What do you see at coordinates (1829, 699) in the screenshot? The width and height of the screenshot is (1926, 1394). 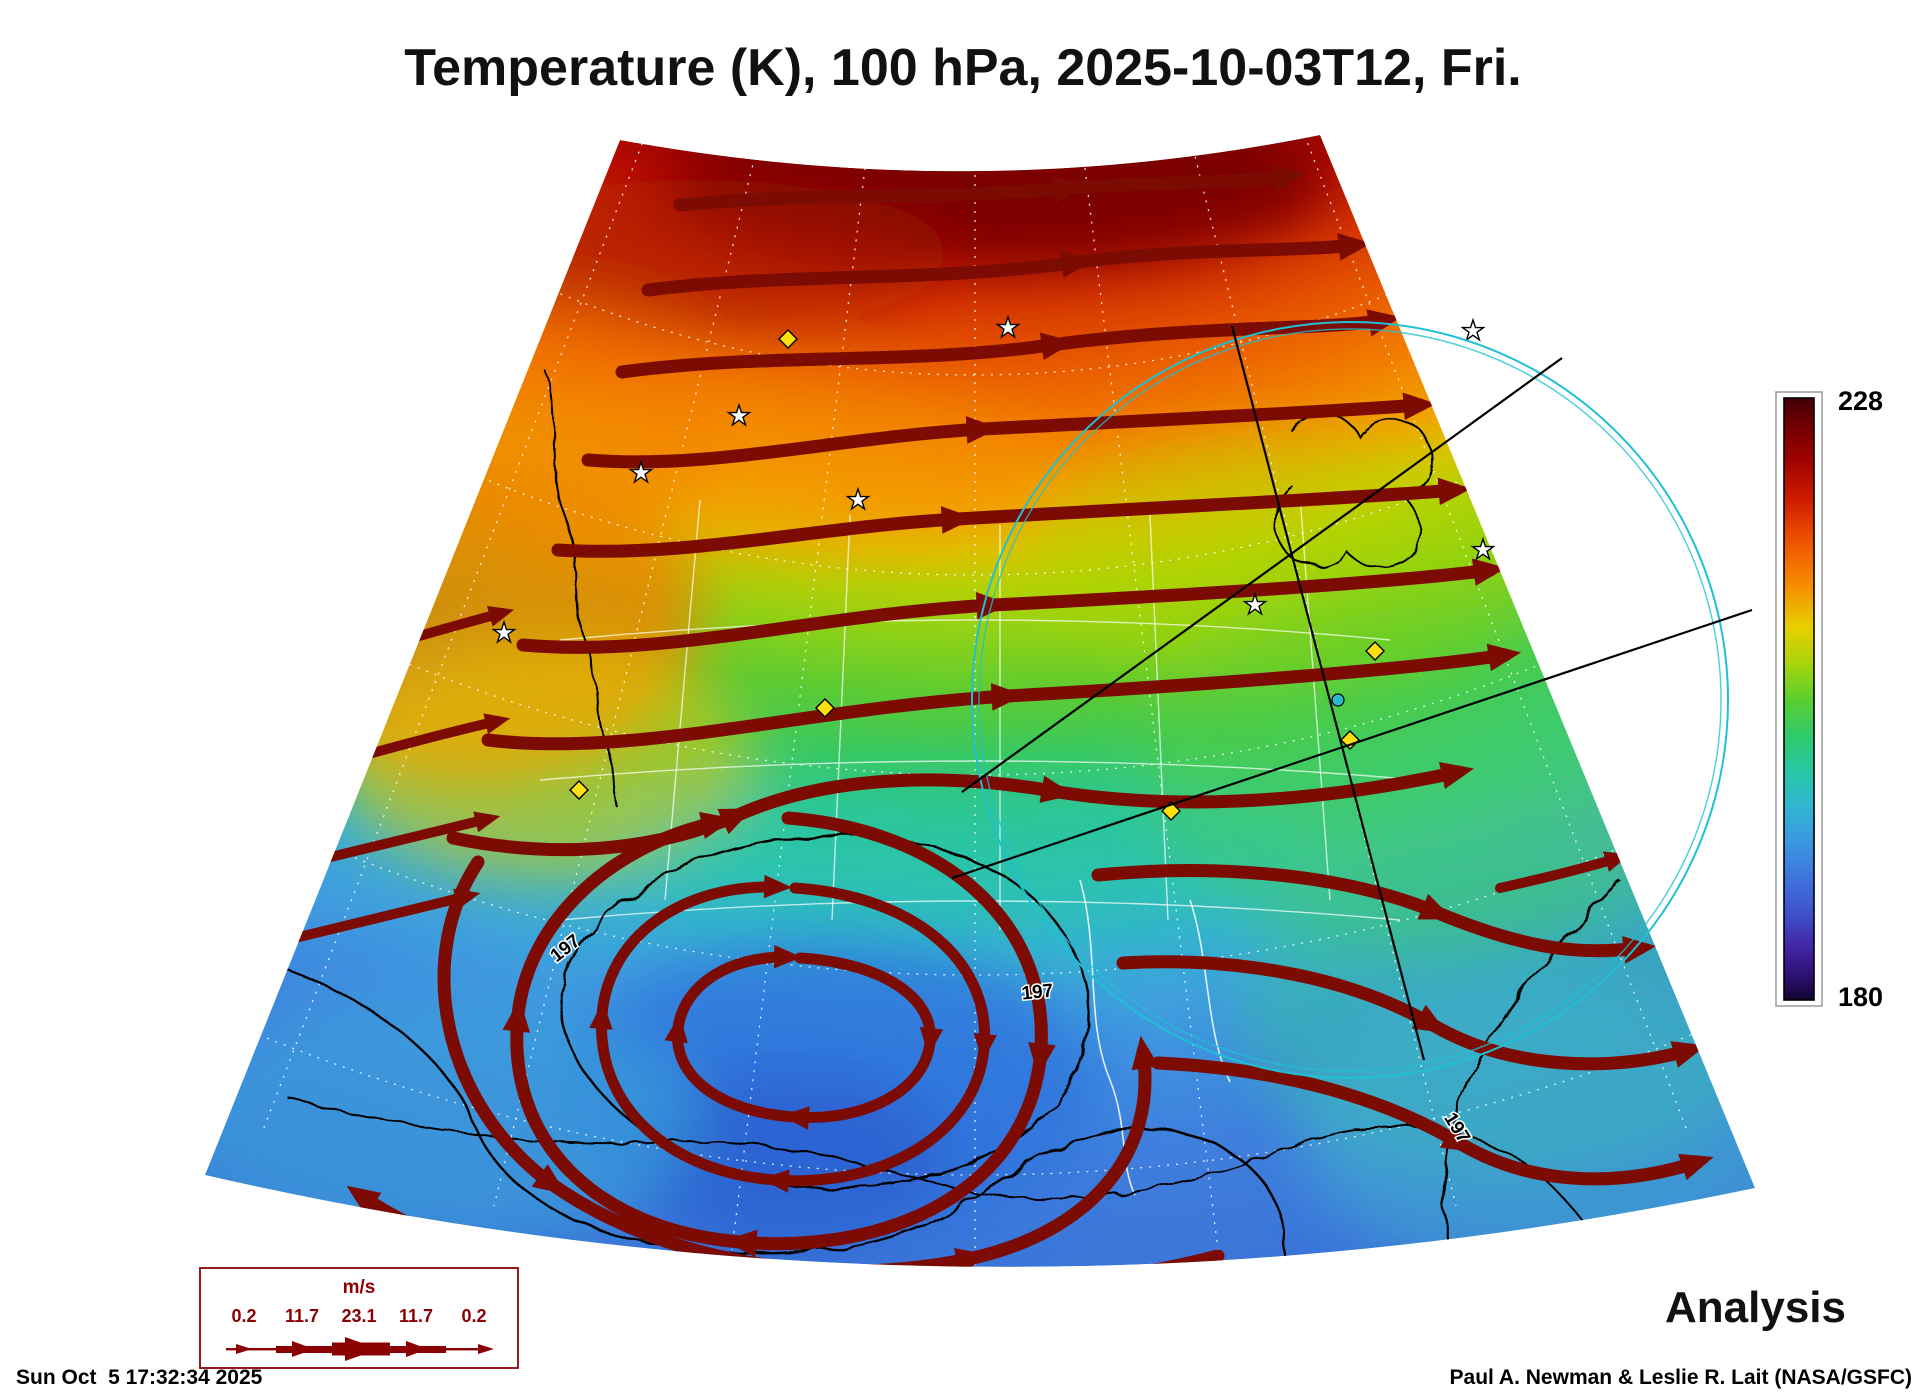 I see `colorbar: 228 180` at bounding box center [1829, 699].